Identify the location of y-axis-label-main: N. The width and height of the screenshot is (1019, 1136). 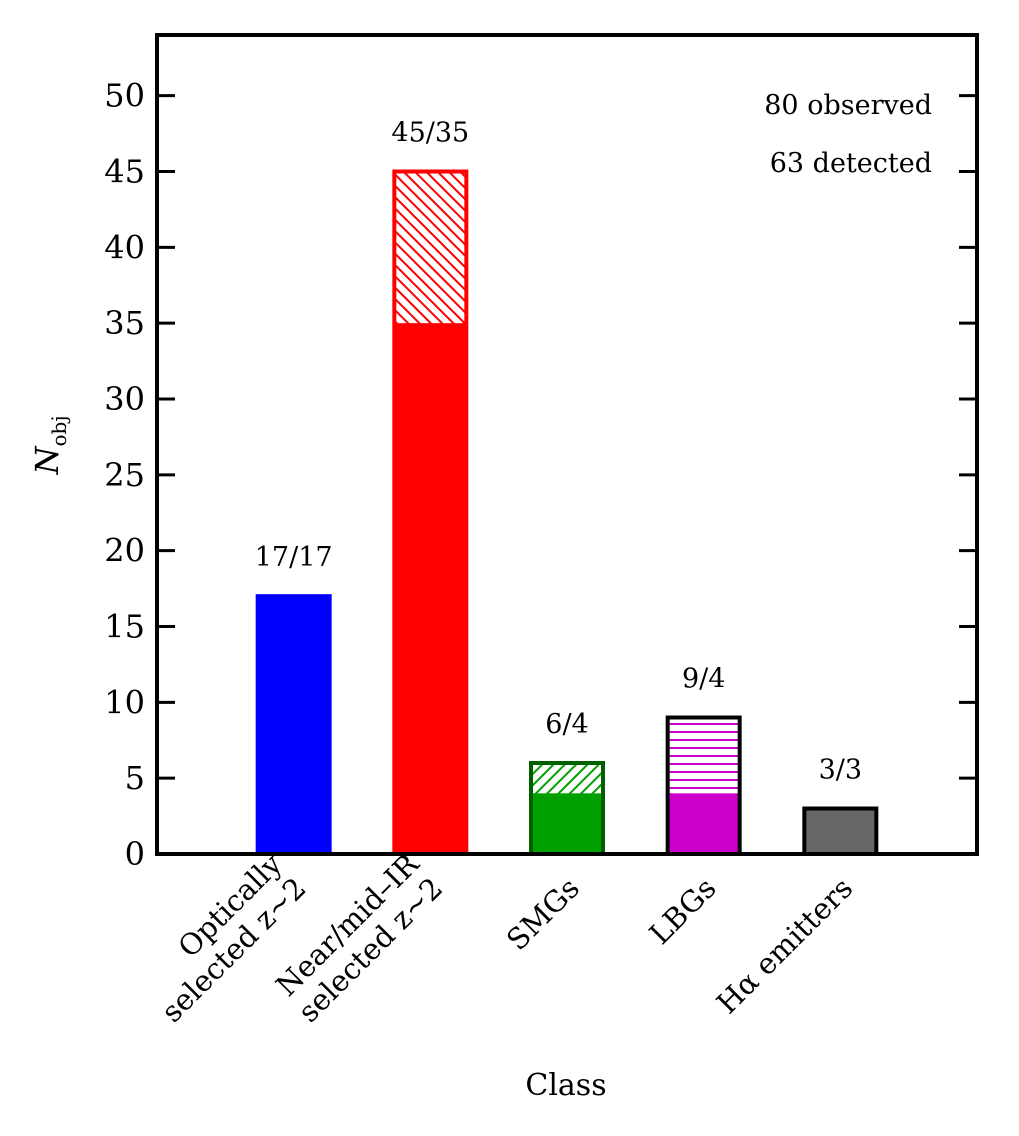
(47, 461).